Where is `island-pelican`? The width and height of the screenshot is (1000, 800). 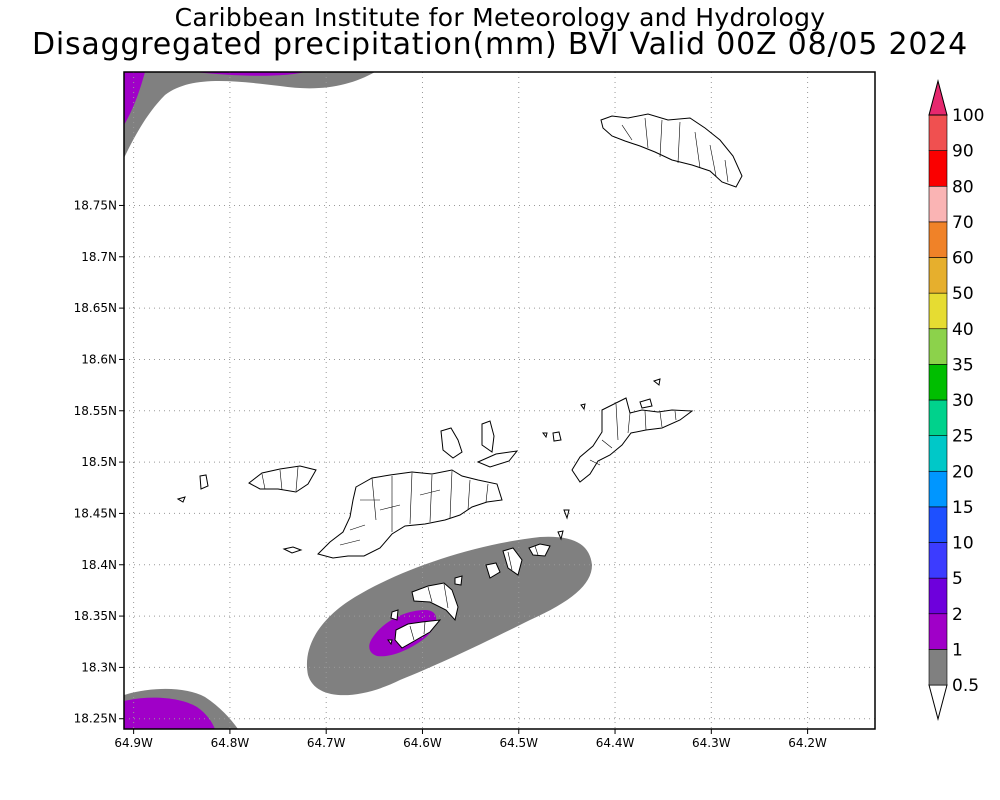 island-pelican is located at coordinates (390, 642).